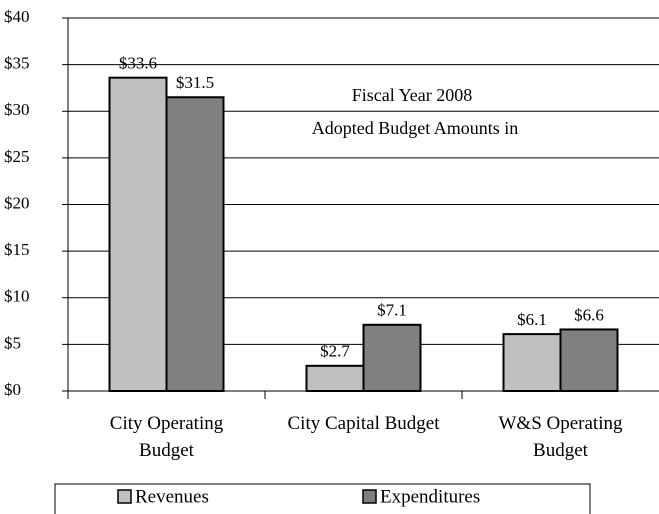  Describe the element at coordinates (335, 351) in the screenshot. I see `data-label: $2.7` at that location.